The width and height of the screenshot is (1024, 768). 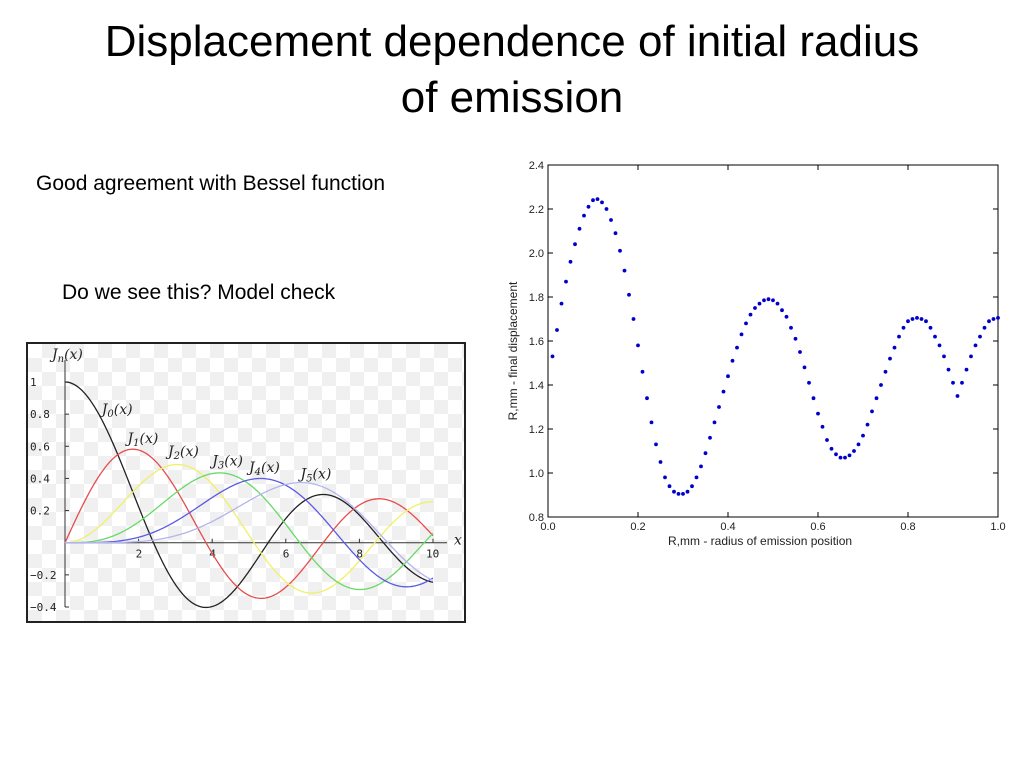 What do you see at coordinates (727, 527) in the screenshot?
I see `x-tick-label: 0.4` at bounding box center [727, 527].